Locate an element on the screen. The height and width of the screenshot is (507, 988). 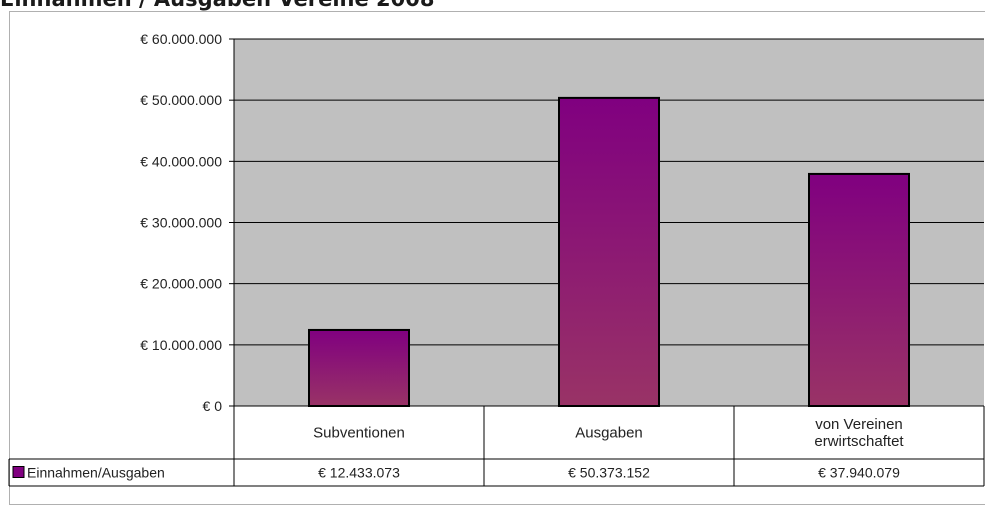
page-title: Einnahmen / Ausgaben Vereine 2008 is located at coordinates (217, 5).